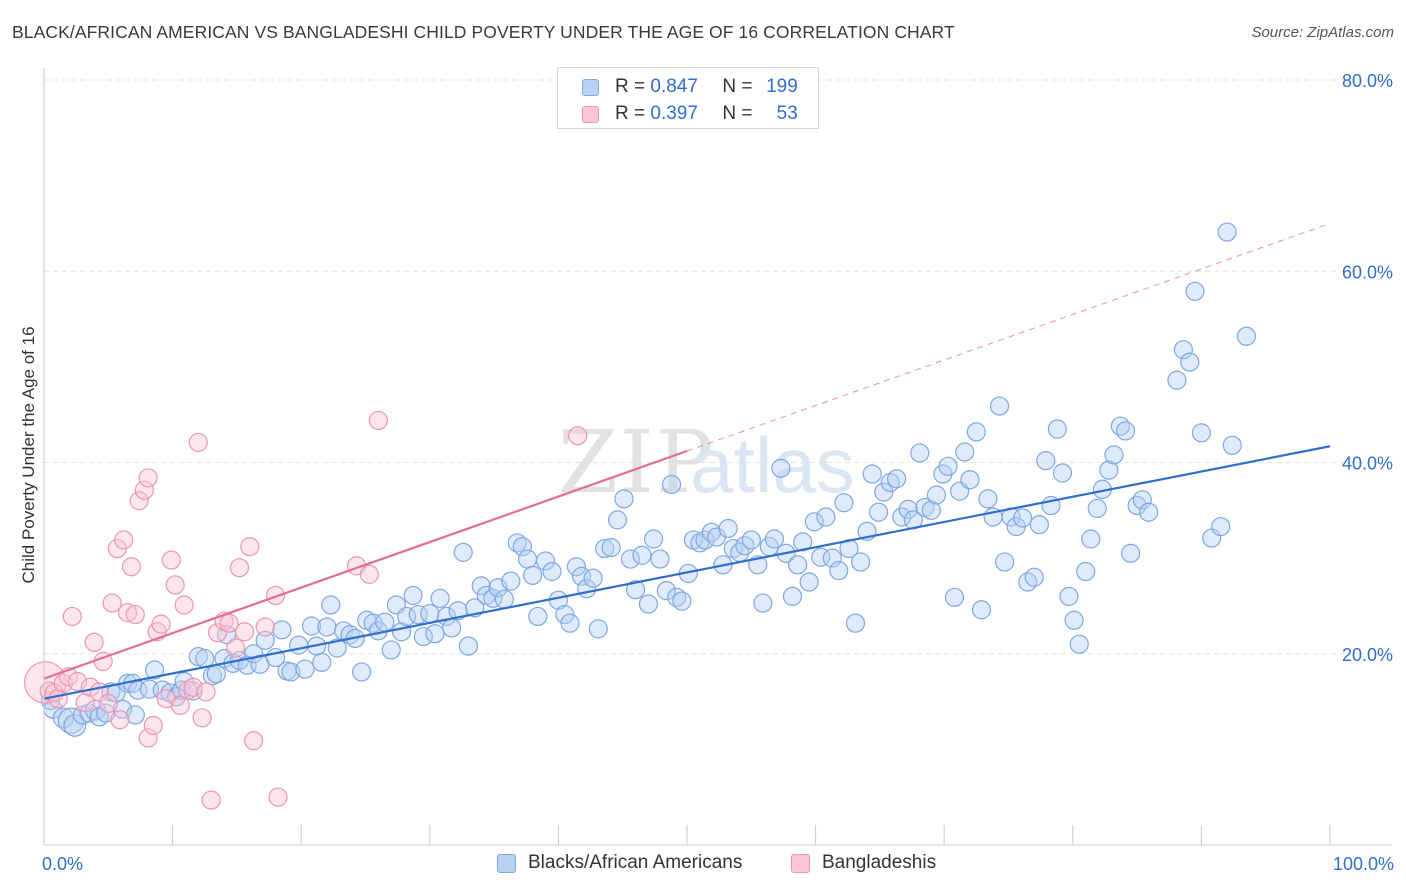 The height and width of the screenshot is (892, 1406). I want to click on r-value: 0.847, so click(674, 86).